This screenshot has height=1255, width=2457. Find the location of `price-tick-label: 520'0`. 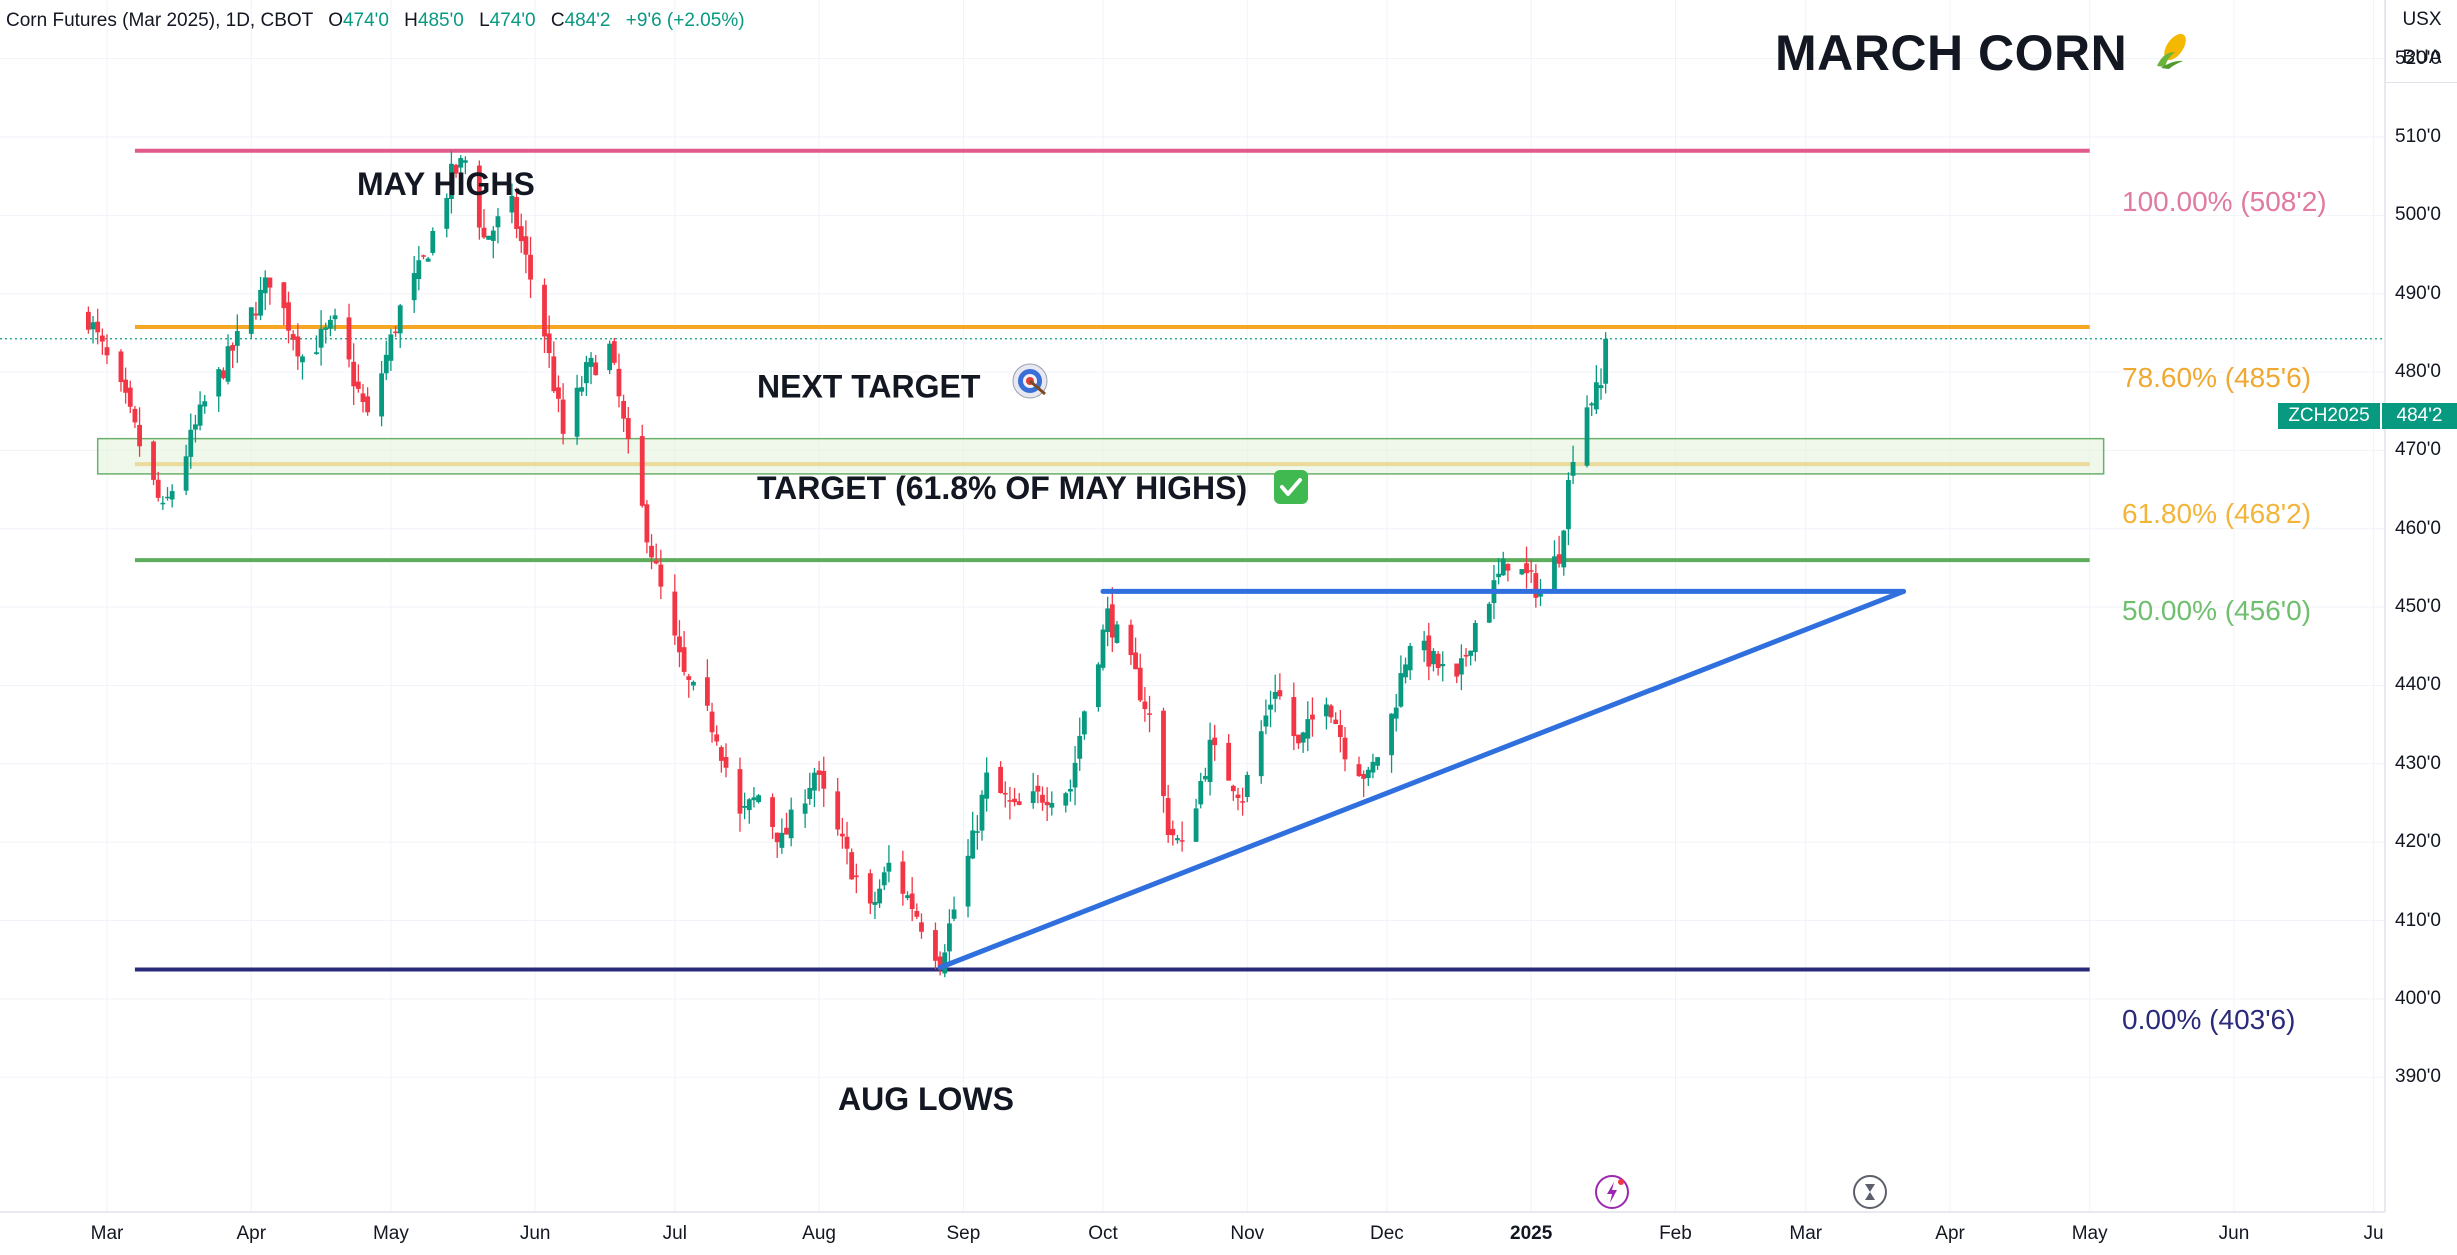

price-tick-label: 520'0 is located at coordinates (2418, 58).